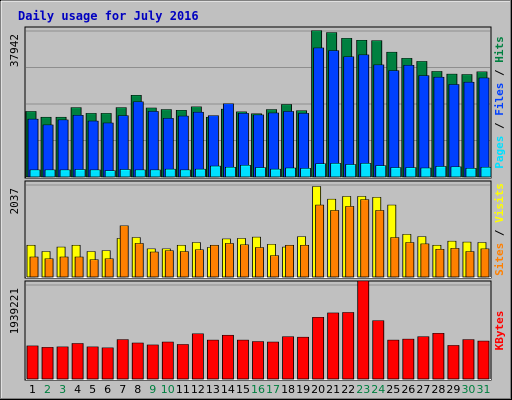 The height and width of the screenshot is (400, 512). I want to click on x-tick-day-26: 26, so click(408, 389).